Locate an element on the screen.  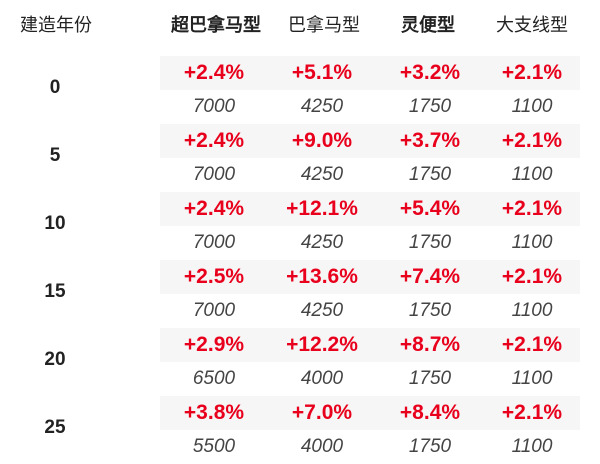
pct-cell: +13.6% is located at coordinates (322, 276).